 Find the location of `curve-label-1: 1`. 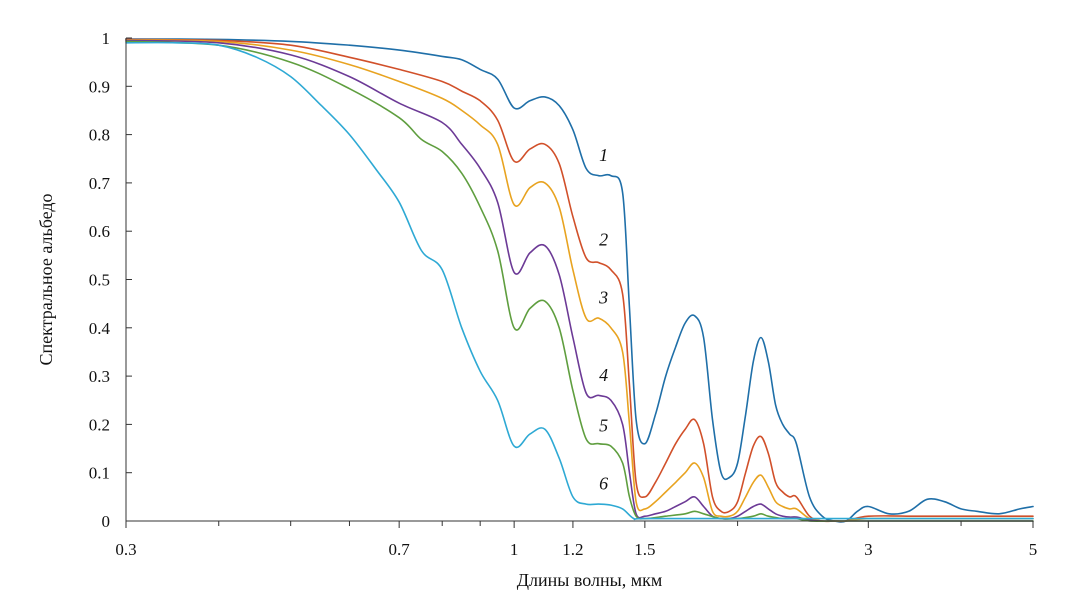

curve-label-1: 1 is located at coordinates (603, 155).